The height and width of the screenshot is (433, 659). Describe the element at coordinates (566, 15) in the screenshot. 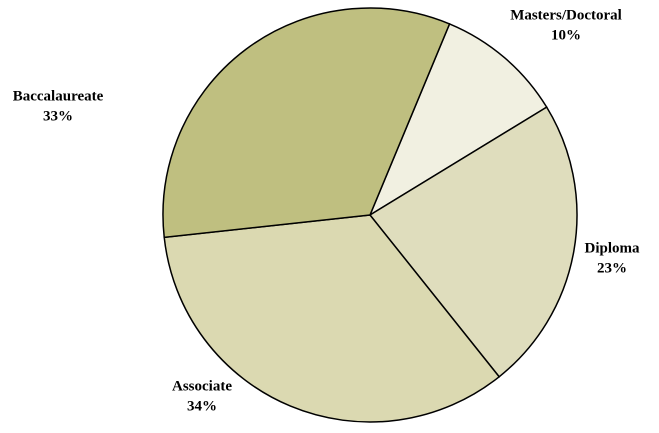

I see `slice-label: Masters/Doctoral` at that location.